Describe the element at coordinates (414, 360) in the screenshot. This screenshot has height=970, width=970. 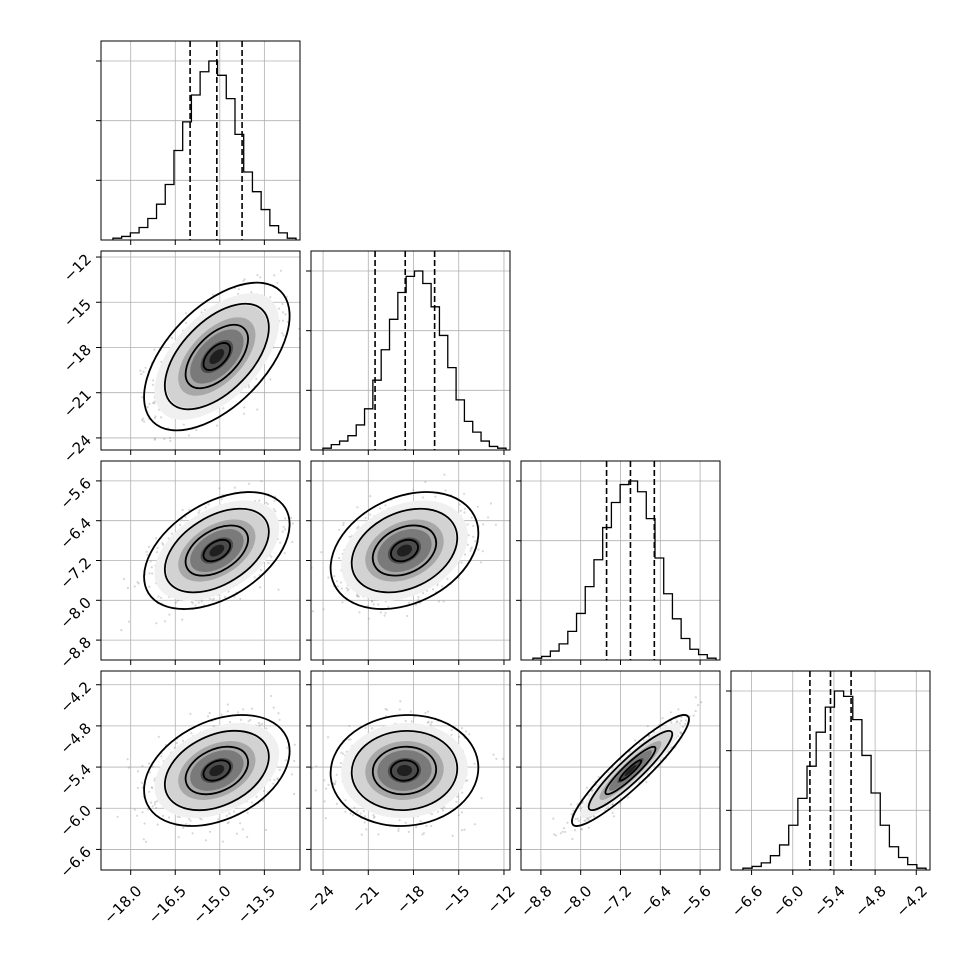
I see `histogram-step-line` at that location.